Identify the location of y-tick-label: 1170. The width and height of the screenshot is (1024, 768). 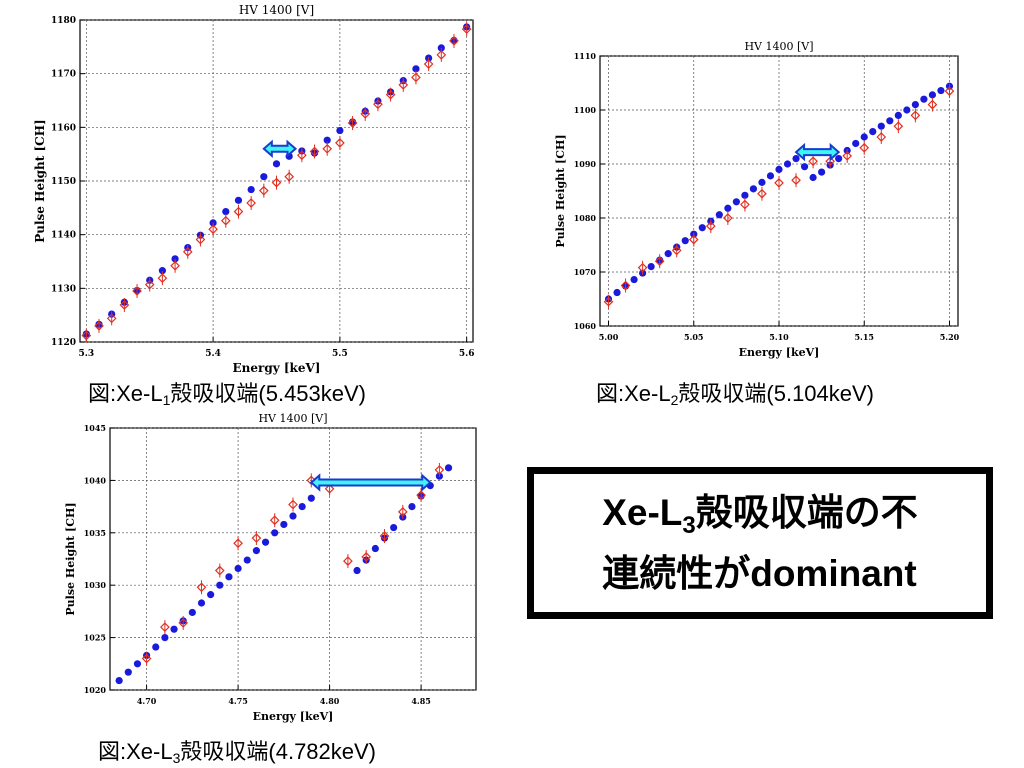
(63, 75).